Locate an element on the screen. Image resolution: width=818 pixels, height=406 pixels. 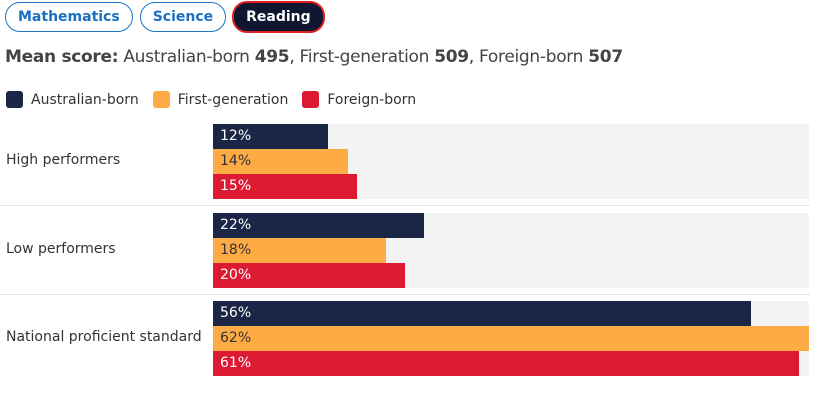
legend-item: Foreign-born is located at coordinates (359, 99).